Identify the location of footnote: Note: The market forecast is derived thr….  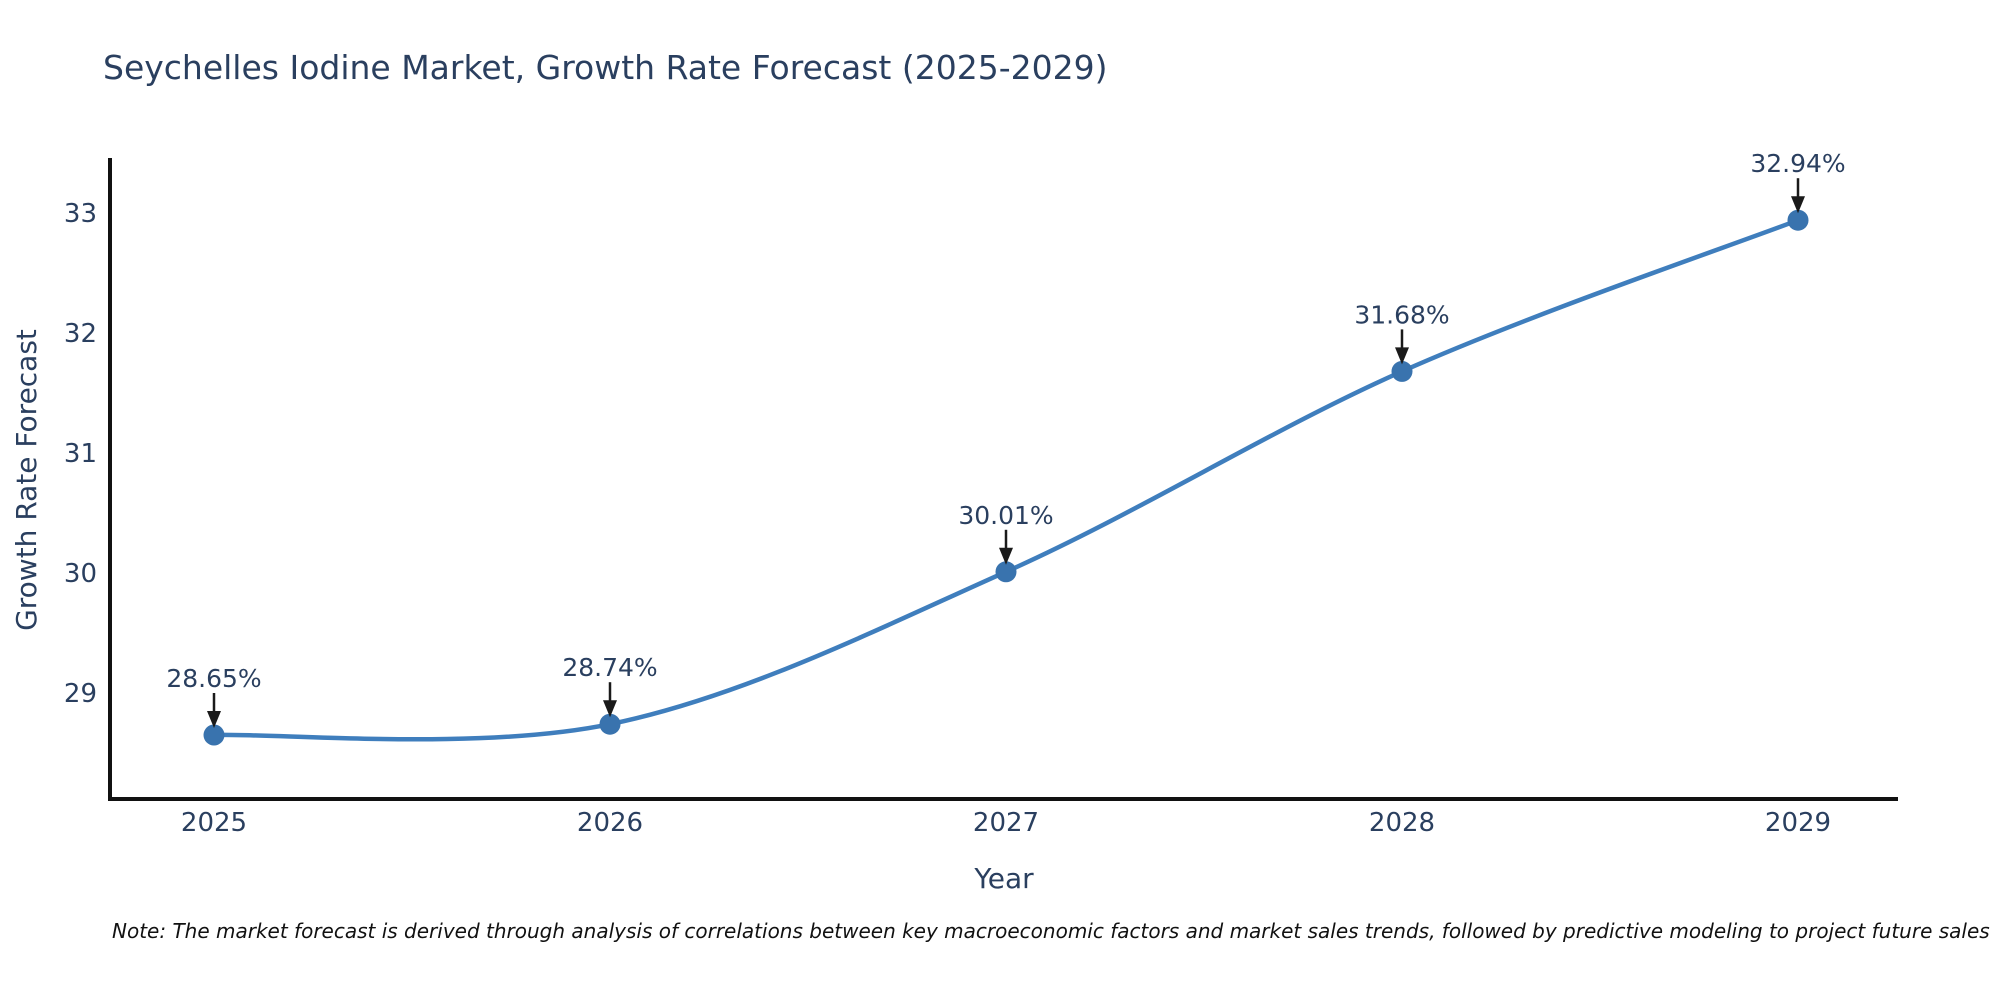
(1051, 931).